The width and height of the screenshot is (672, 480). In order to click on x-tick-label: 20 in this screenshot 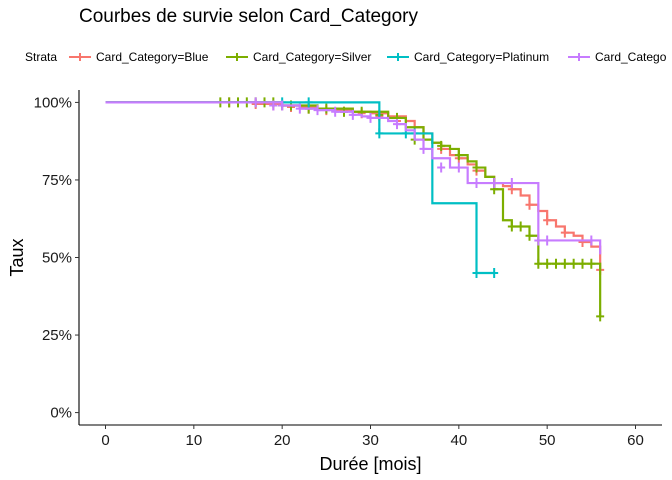, I will do `click(282, 440)`.